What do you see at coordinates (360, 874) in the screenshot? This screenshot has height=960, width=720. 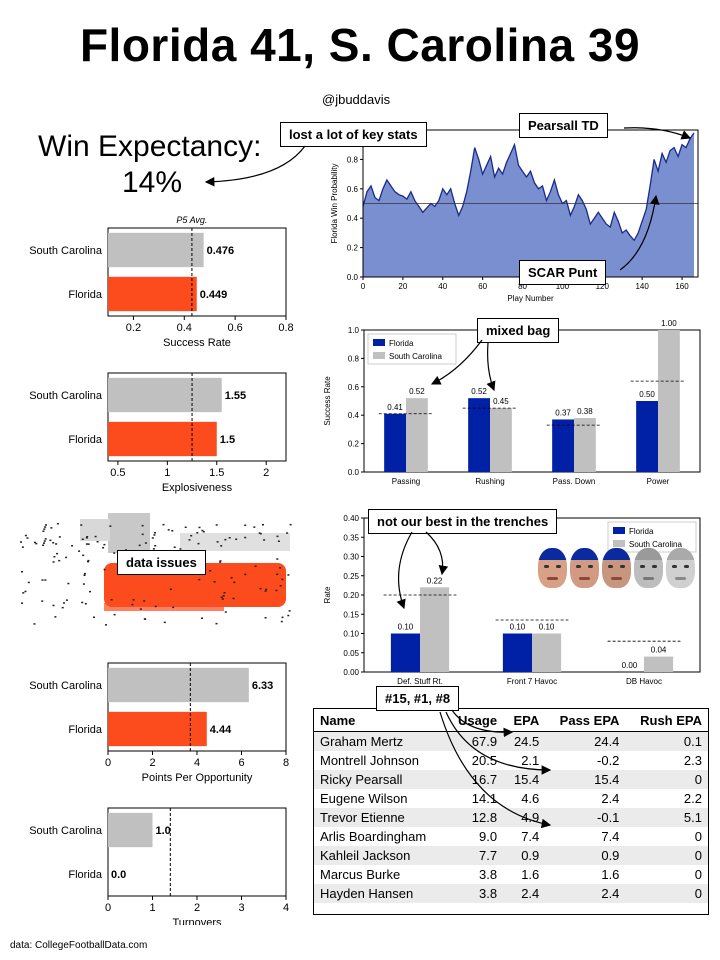 I see `table-cell: Marcus Burke` at bounding box center [360, 874].